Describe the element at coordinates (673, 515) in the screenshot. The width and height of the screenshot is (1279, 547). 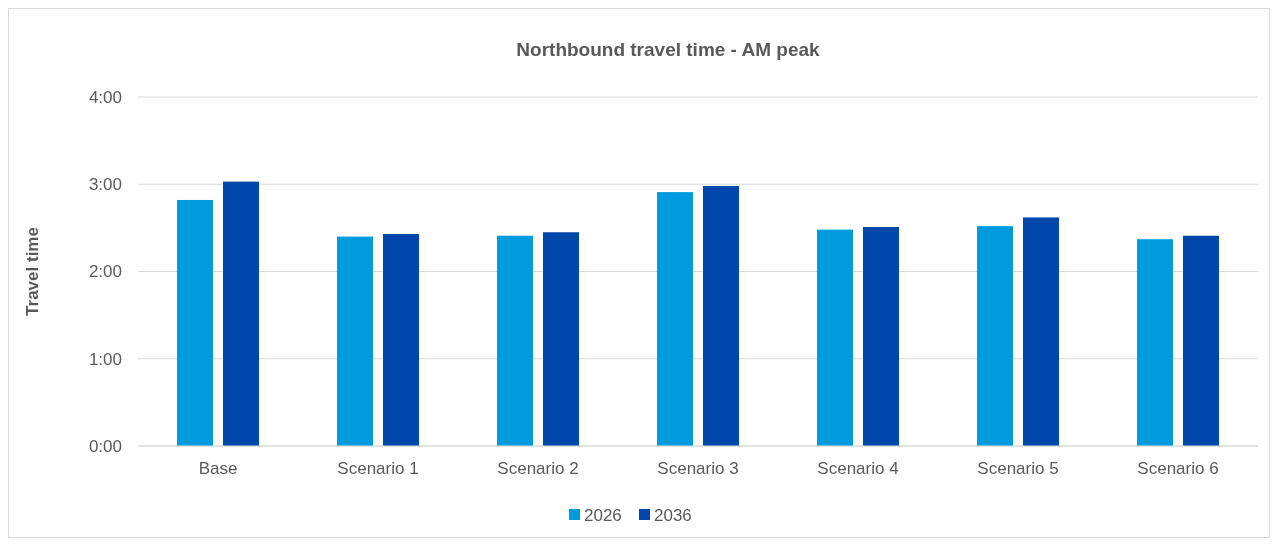
I see `legend-label: 2036` at that location.